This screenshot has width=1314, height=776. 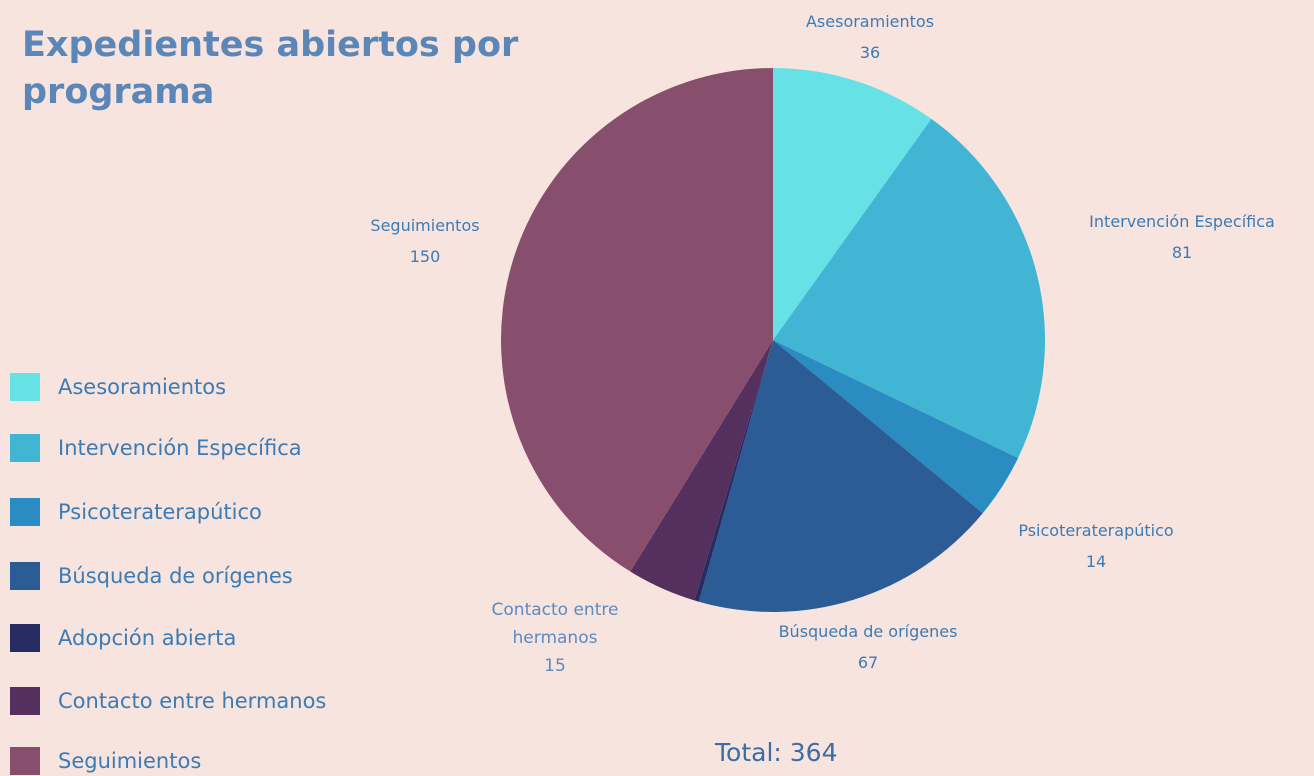 I want to click on slice-label: Búsqueda de orígenes 67, so click(x=868, y=647).